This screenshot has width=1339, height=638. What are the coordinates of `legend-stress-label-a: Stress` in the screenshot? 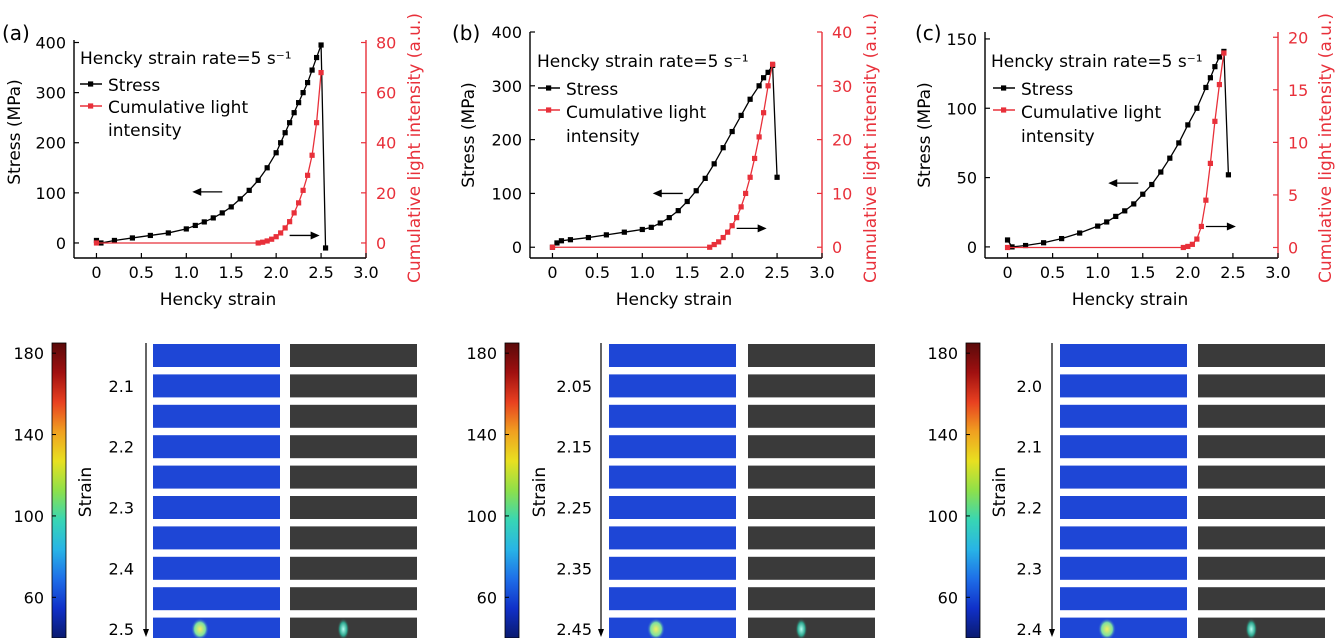 It's located at (134, 86).